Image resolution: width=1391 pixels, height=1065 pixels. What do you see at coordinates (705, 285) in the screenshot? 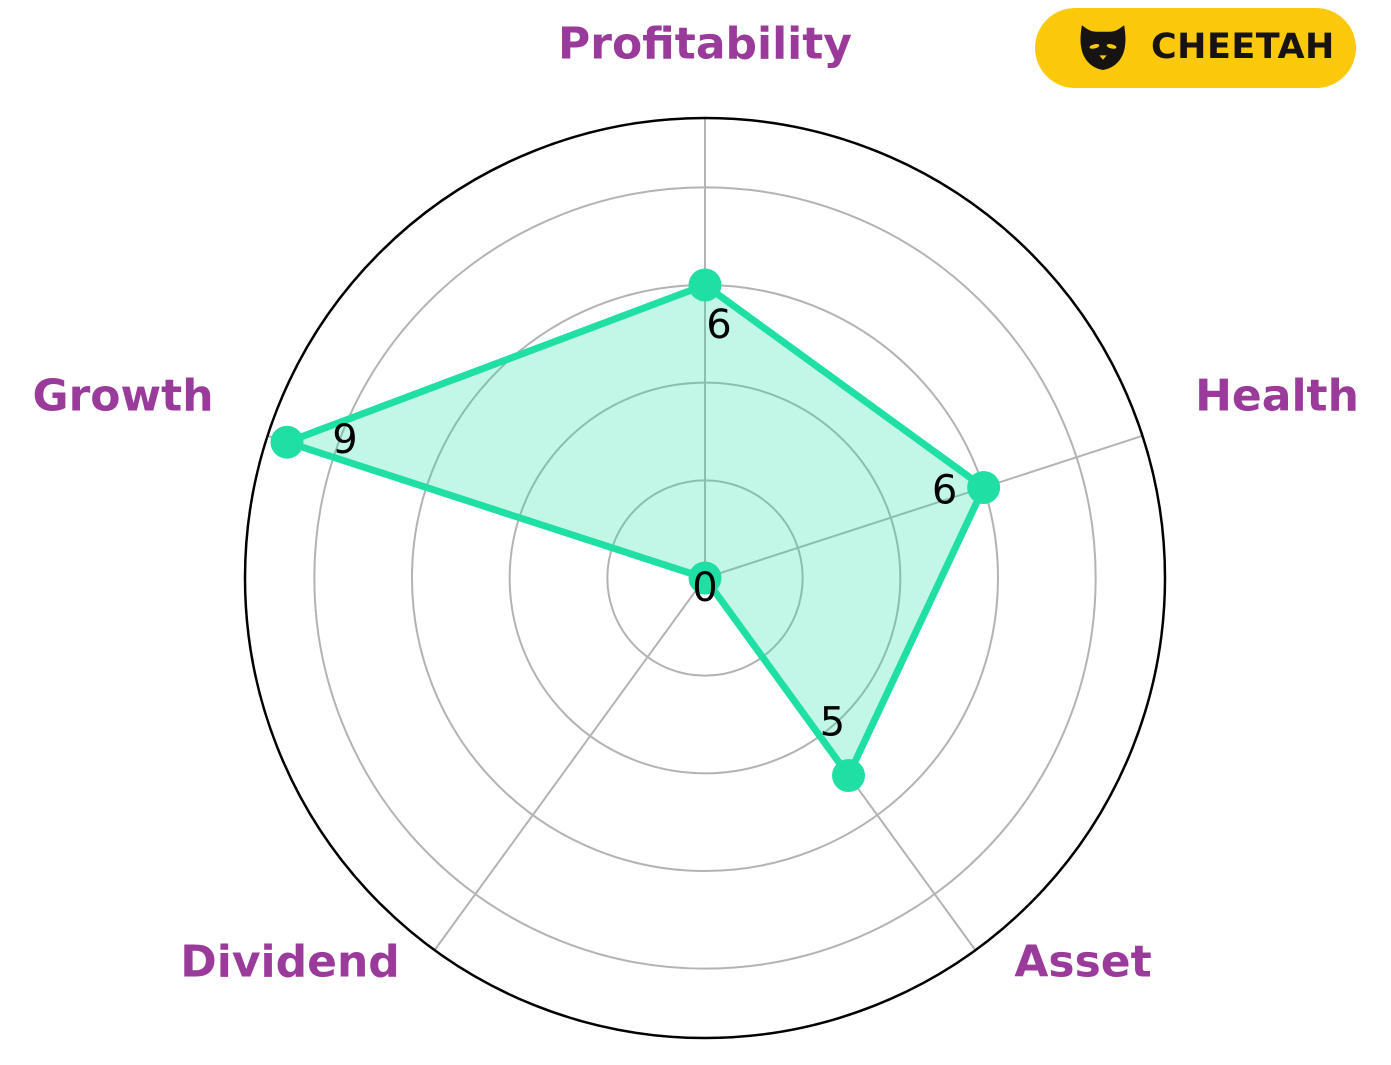
I see `data-point-profitability` at bounding box center [705, 285].